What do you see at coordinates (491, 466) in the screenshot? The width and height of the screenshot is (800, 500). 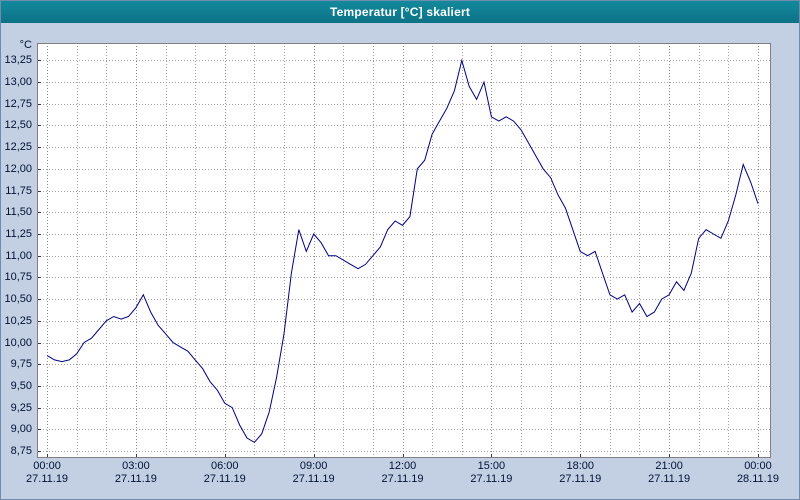 I see `x-tick-time: 15:00` at bounding box center [491, 466].